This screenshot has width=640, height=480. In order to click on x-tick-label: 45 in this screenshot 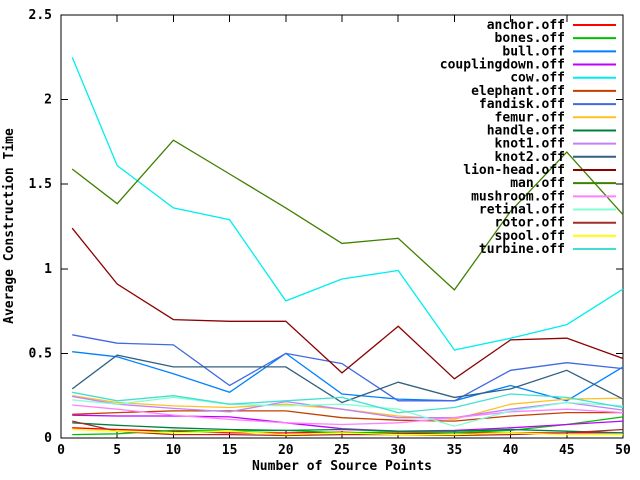, I will do `click(567, 450)`.